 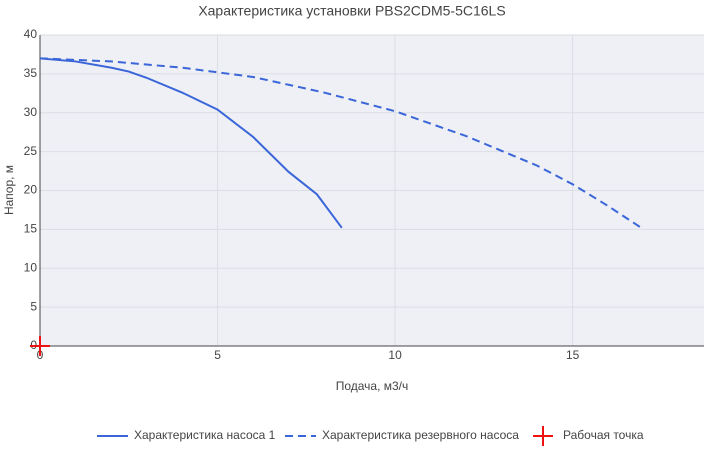 What do you see at coordinates (217, 355) in the screenshot?
I see `x-tick-label: 5` at bounding box center [217, 355].